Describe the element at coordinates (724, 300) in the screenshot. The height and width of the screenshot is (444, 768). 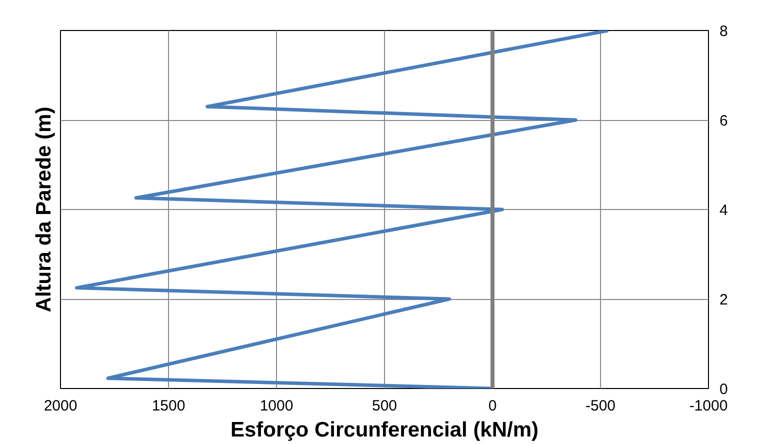
I see `y-tick-label: 2` at that location.